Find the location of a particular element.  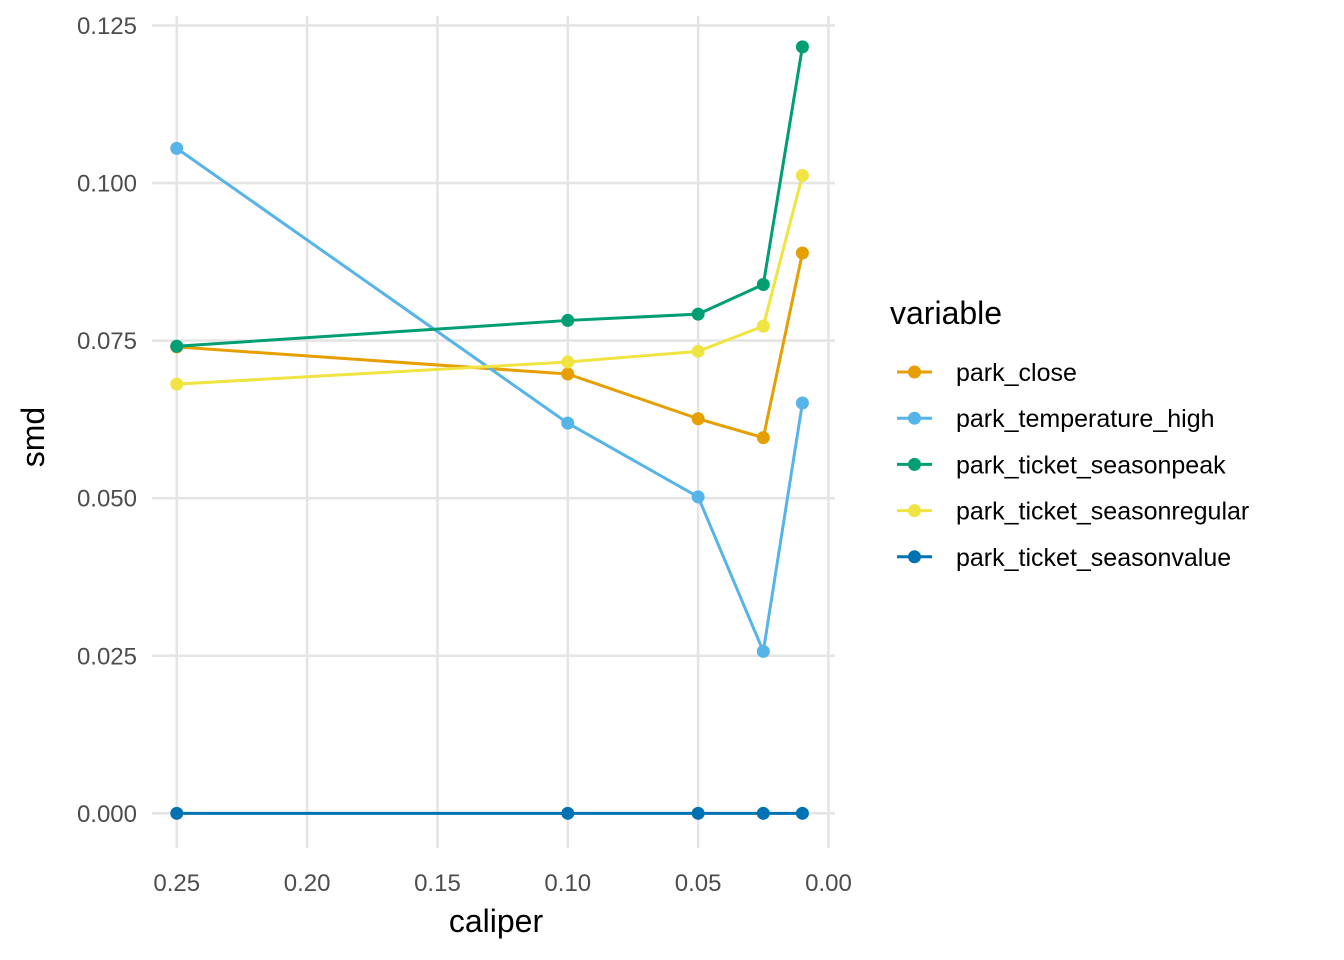

y-tick-label: 0.000 is located at coordinates (107, 814).